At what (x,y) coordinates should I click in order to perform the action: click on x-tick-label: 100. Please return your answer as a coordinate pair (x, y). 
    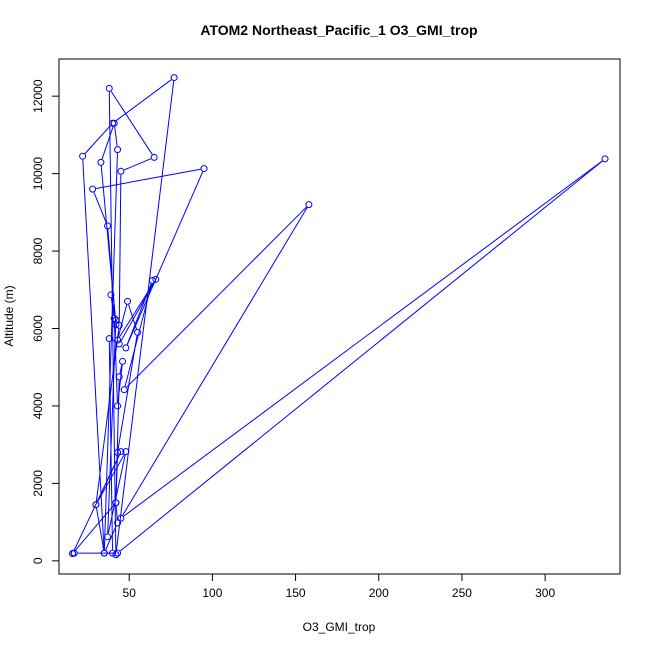
    Looking at the image, I should click on (212, 593).